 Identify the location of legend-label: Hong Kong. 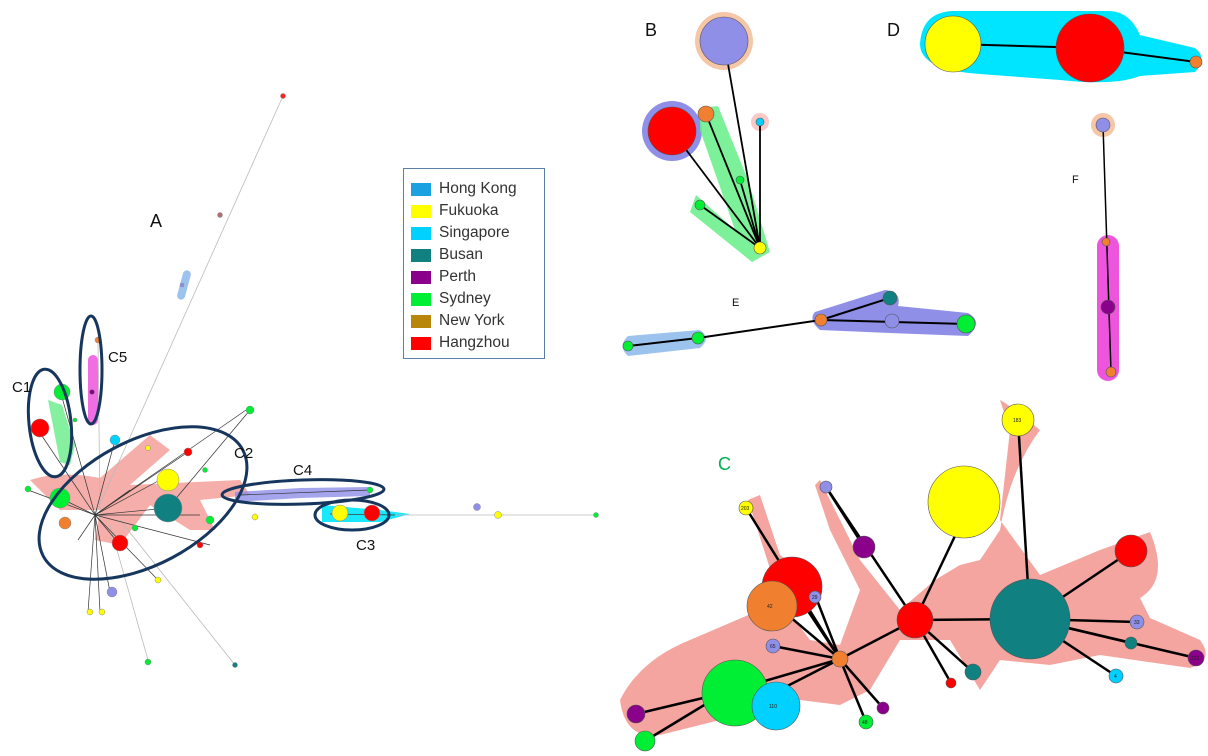
(478, 188).